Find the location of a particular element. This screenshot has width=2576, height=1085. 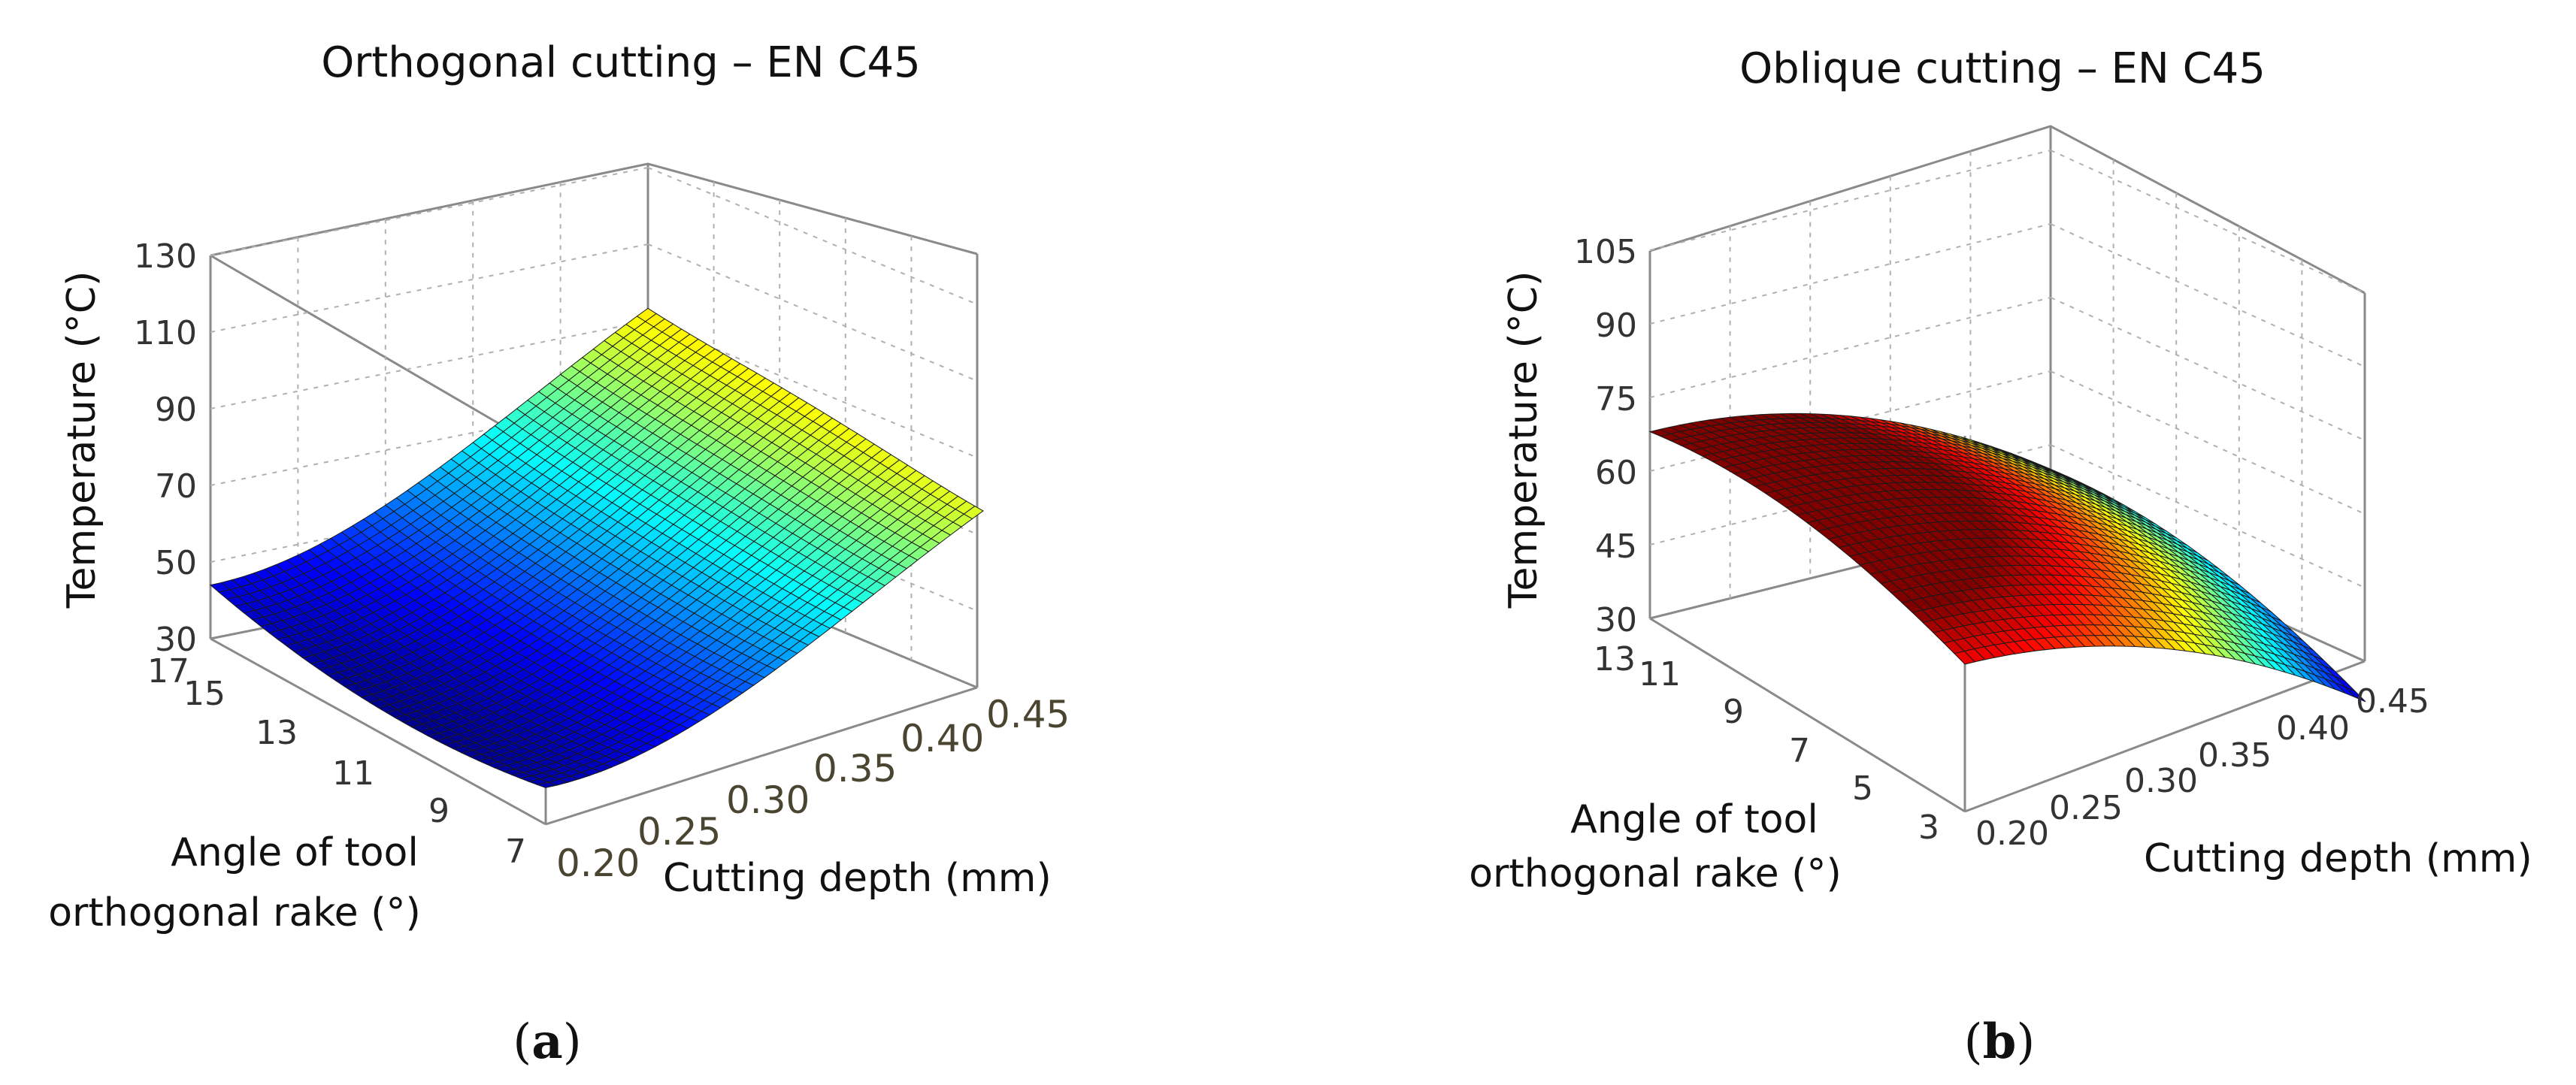

chart-b-x-tick: 0.40 is located at coordinates (2313, 728).